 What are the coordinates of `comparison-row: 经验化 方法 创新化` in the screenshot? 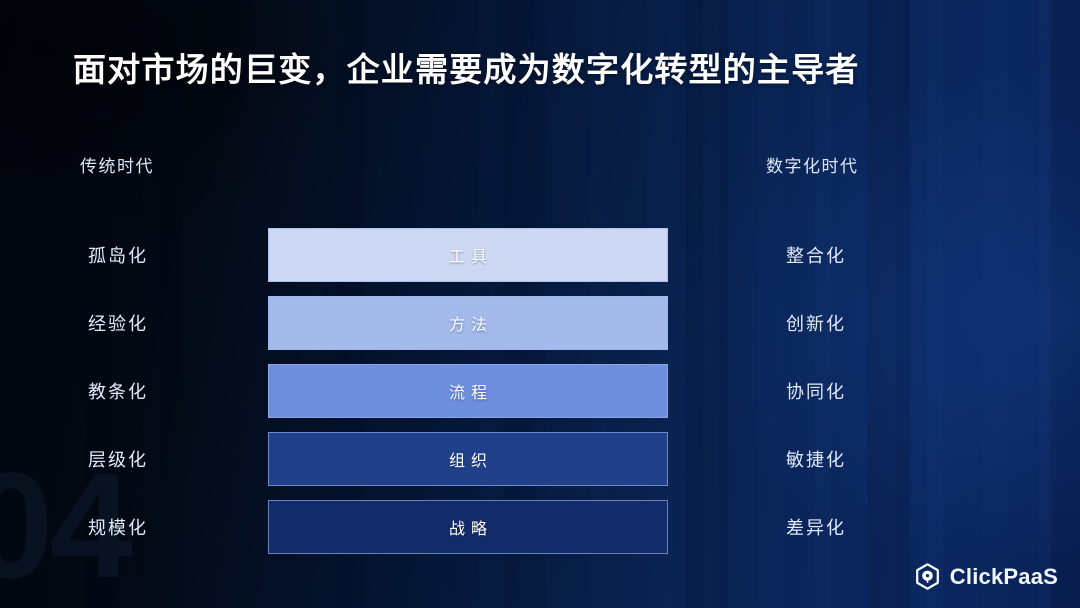 It's located at (540, 323).